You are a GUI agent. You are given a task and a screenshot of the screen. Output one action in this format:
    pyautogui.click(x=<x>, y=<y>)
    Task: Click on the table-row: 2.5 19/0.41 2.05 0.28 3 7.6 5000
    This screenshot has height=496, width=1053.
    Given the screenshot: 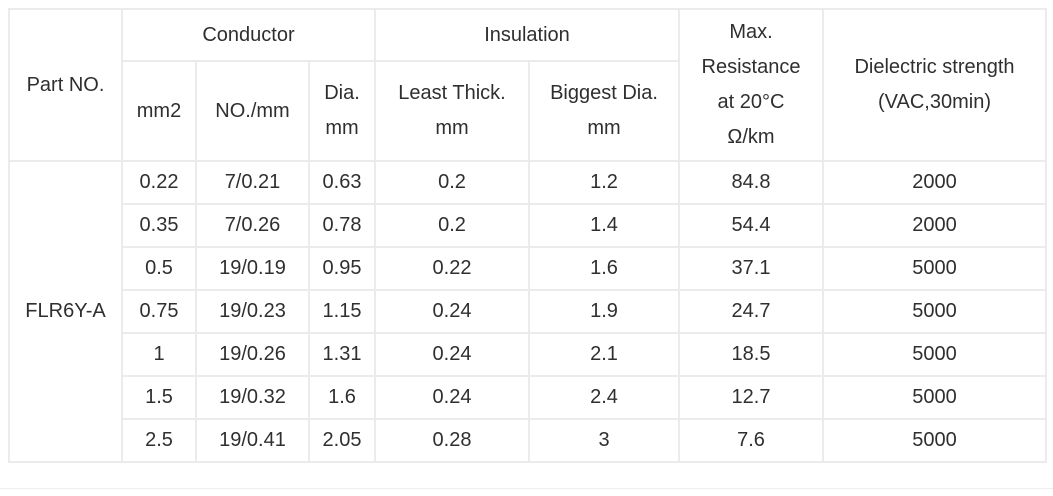 What is the action you would take?
    pyautogui.click(x=528, y=440)
    